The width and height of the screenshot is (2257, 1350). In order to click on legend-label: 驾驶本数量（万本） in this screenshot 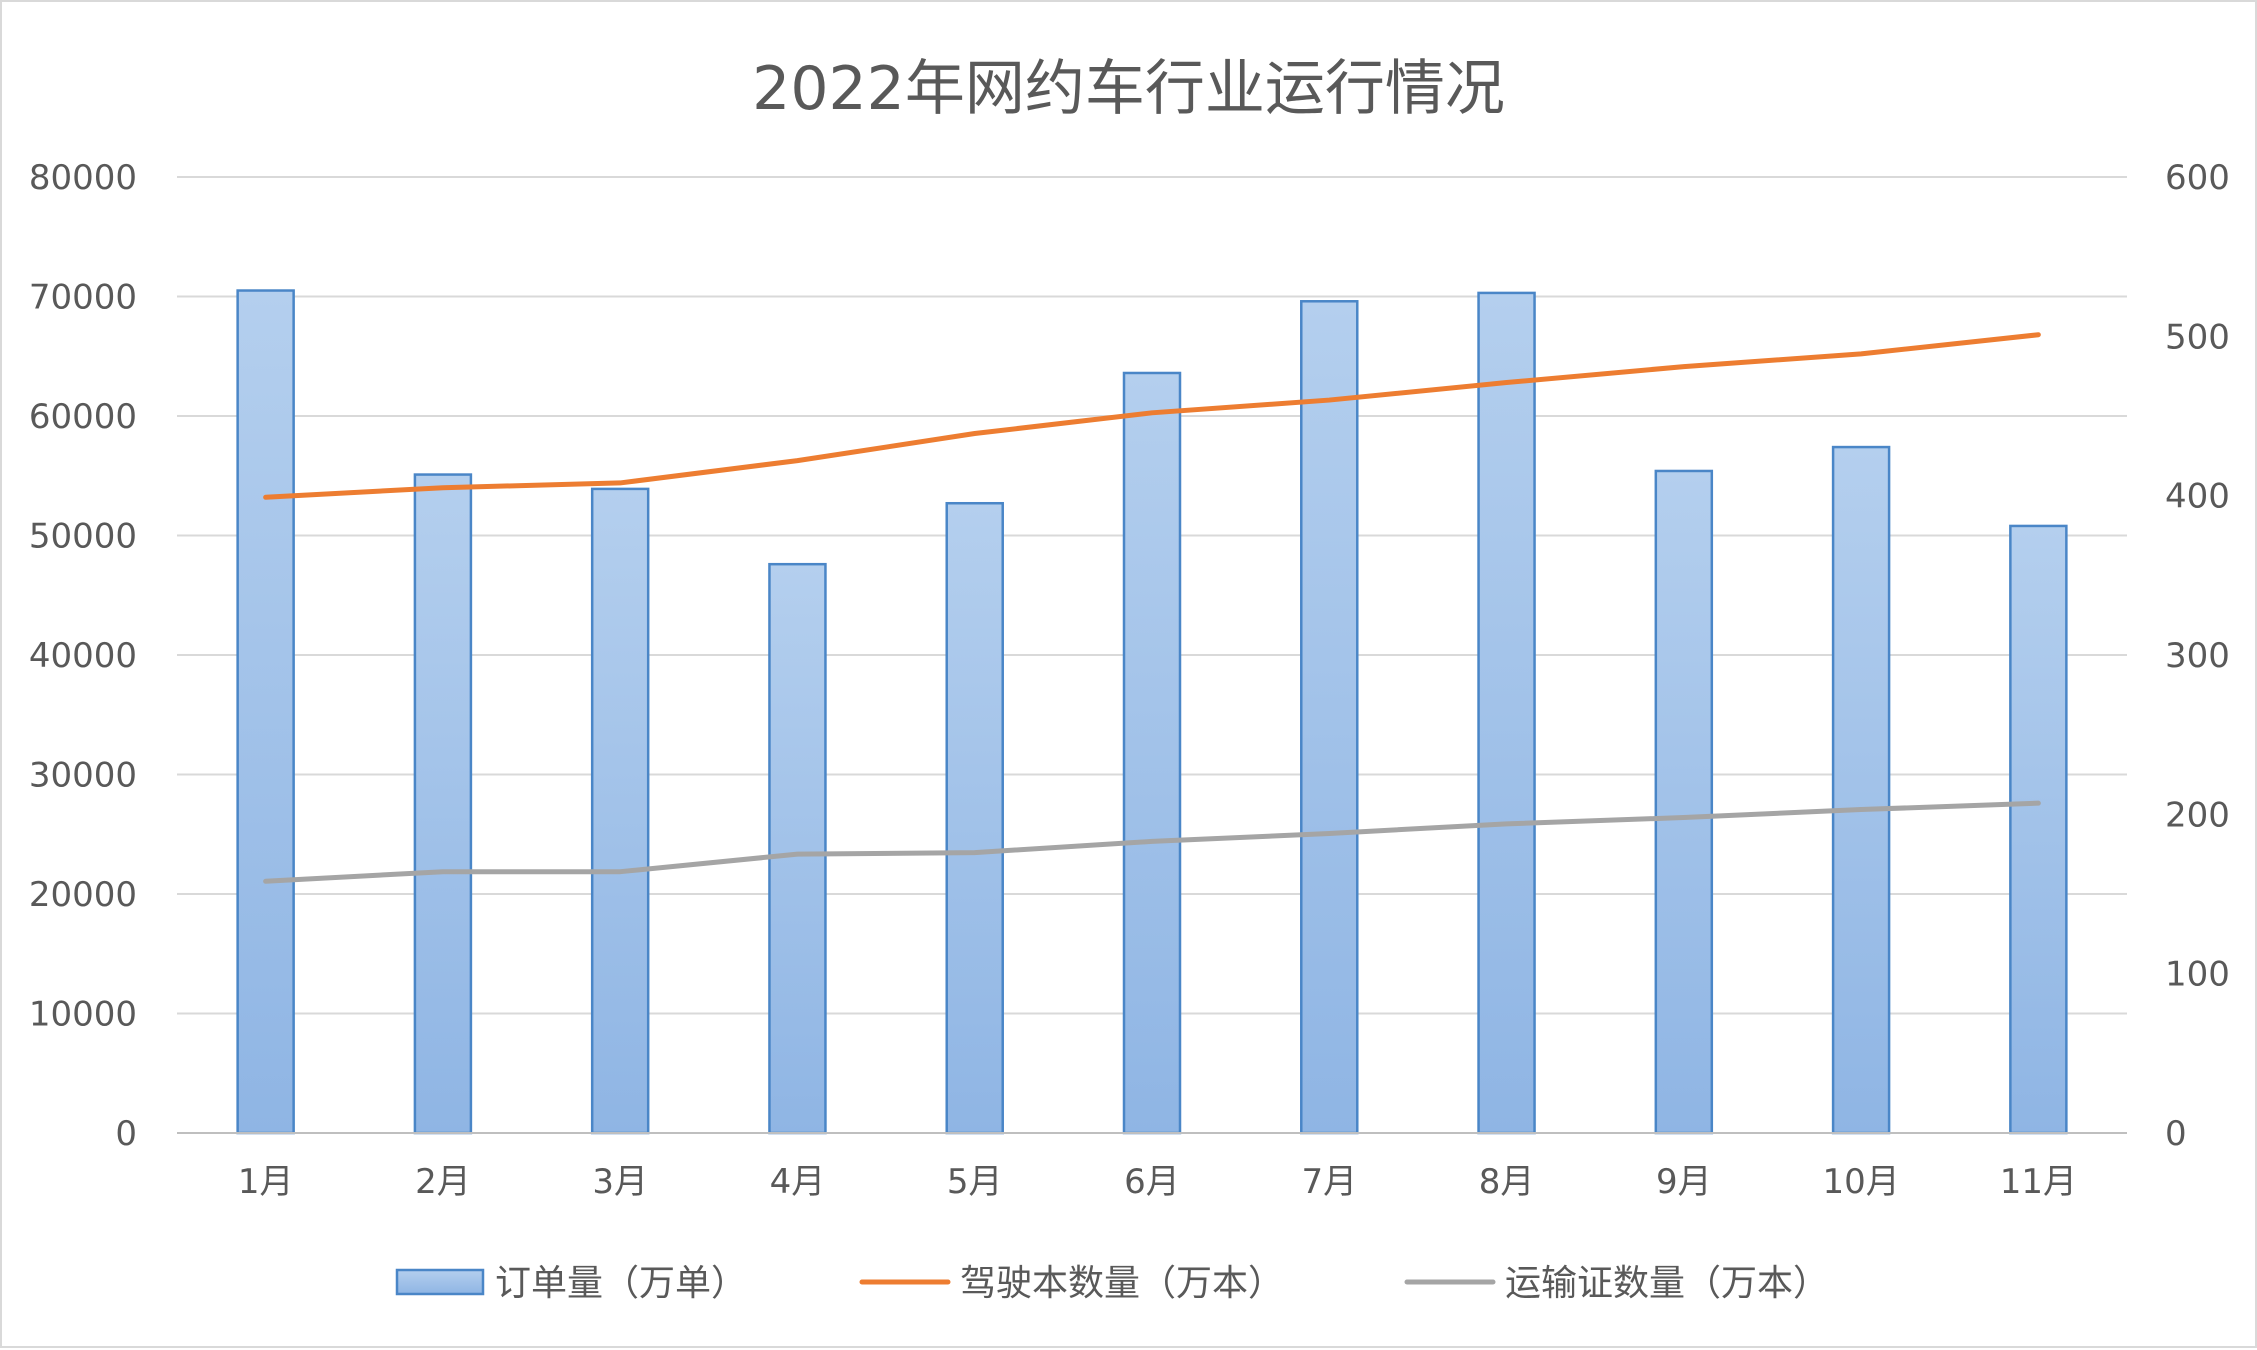, I will do `click(1122, 1283)`.